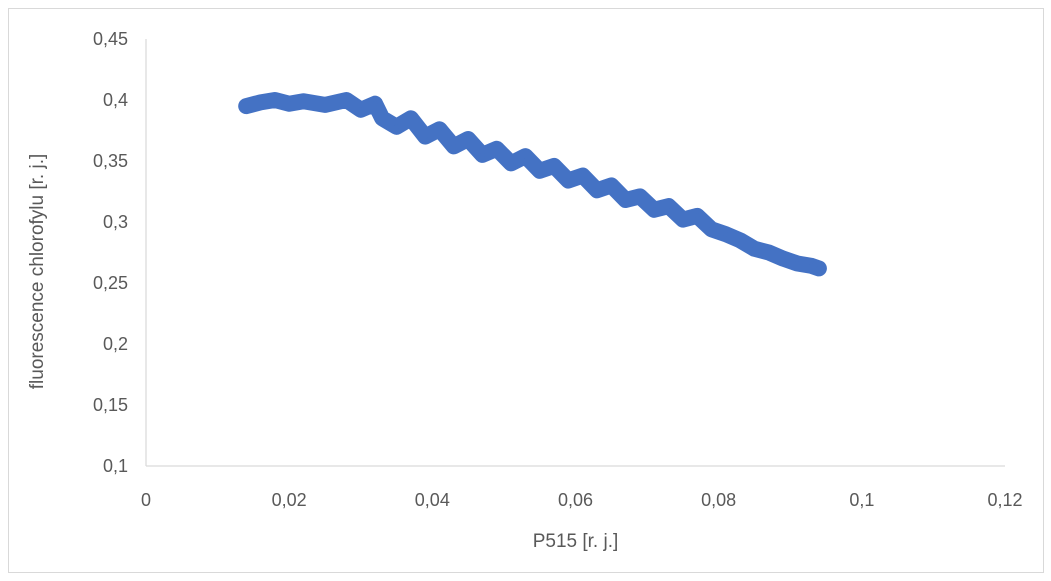 This screenshot has width=1051, height=581. I want to click on y-axis-title: fluorescence chlorofylu [r. j.], so click(37, 272).